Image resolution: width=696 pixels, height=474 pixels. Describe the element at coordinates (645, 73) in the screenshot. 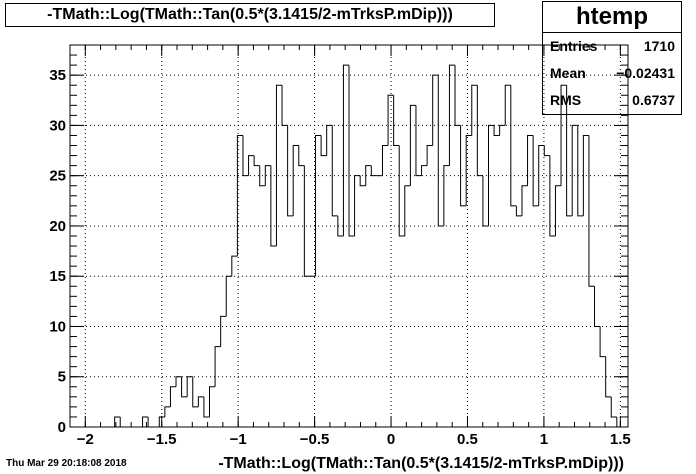

I see `mean-value: −0.02431` at that location.